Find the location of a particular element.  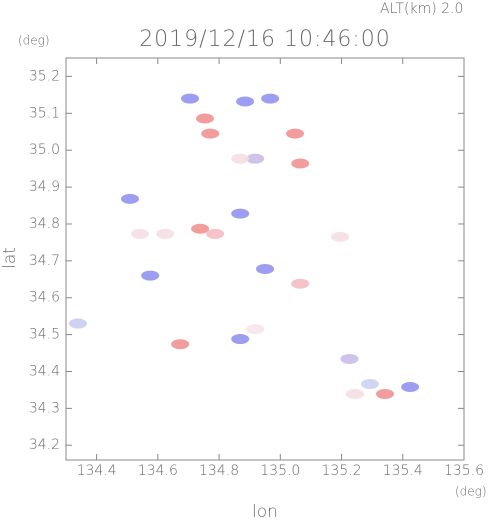

x-unit: (deg) is located at coordinates (471, 492).